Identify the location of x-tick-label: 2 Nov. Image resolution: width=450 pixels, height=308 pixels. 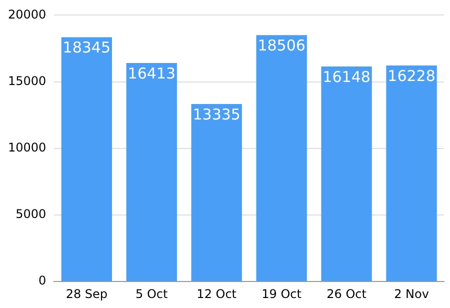
(411, 293).